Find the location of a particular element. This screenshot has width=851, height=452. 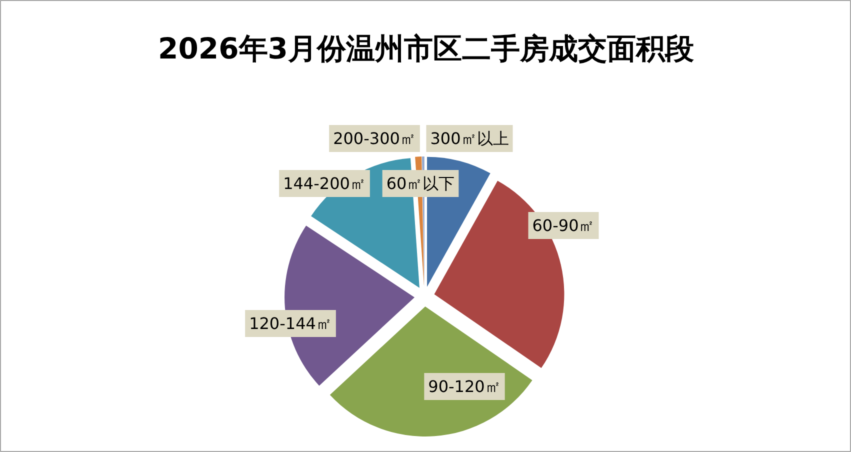

slice-label: 90-120㎡ is located at coordinates (464, 386).